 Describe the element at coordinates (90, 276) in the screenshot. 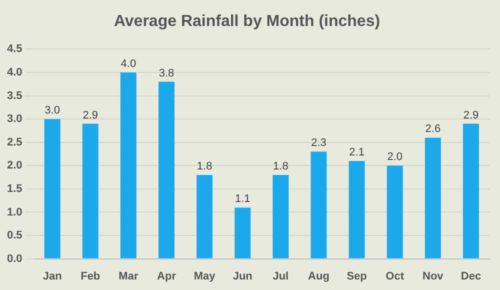

I see `x-tick-label: Feb` at that location.